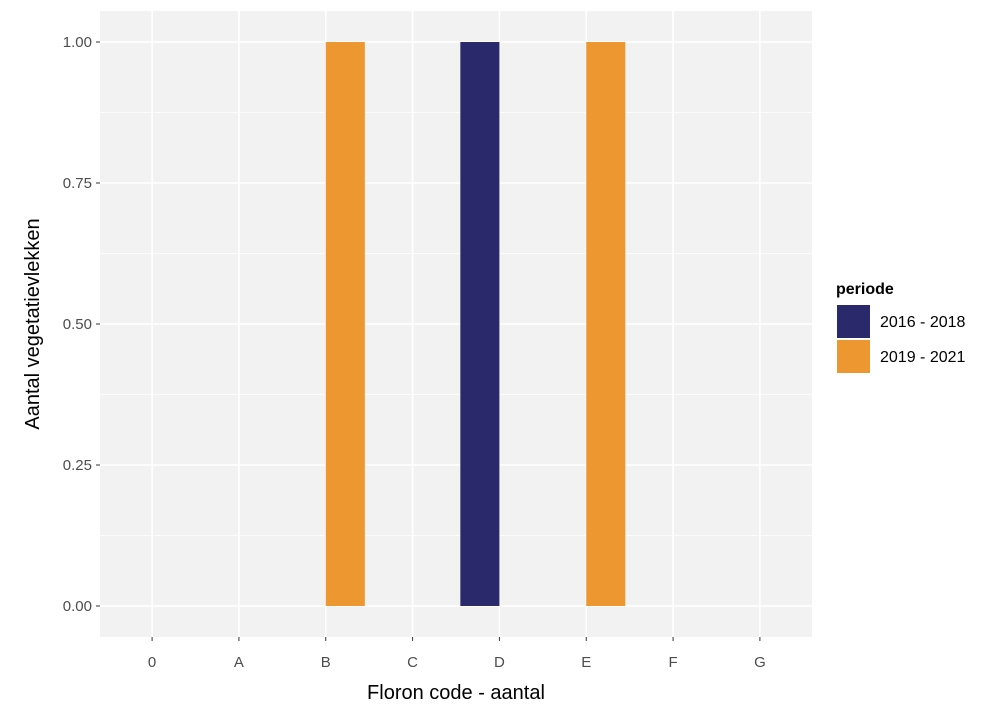 Image resolution: width=1008 pixels, height=720 pixels. Describe the element at coordinates (923, 322) in the screenshot. I see `legend-label: 2016 - 2018` at that location.